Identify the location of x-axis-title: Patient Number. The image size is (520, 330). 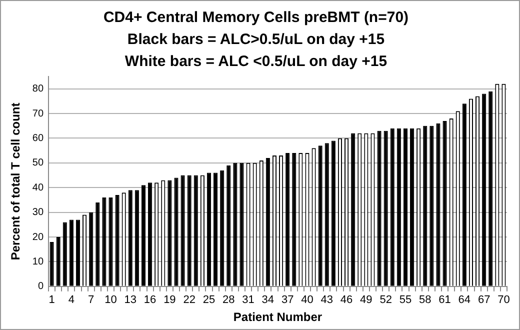
(277, 317).